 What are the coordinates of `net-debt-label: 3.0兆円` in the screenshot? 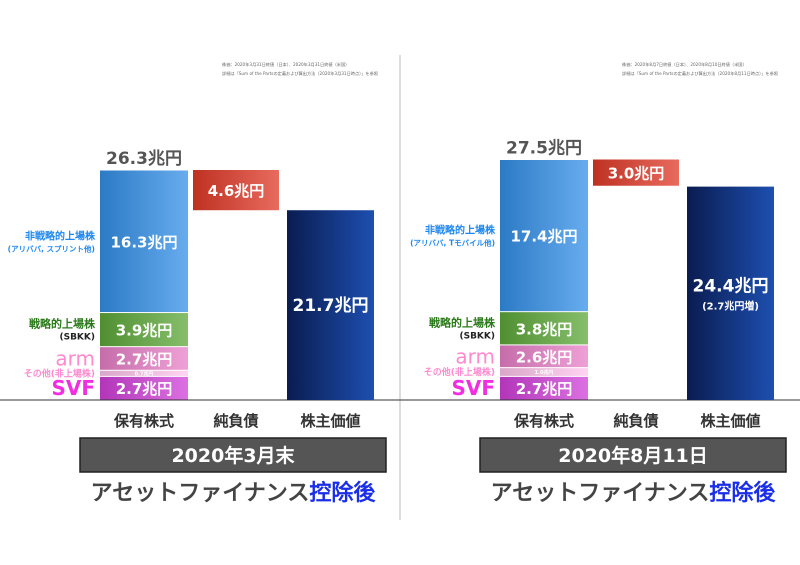 It's located at (636, 174).